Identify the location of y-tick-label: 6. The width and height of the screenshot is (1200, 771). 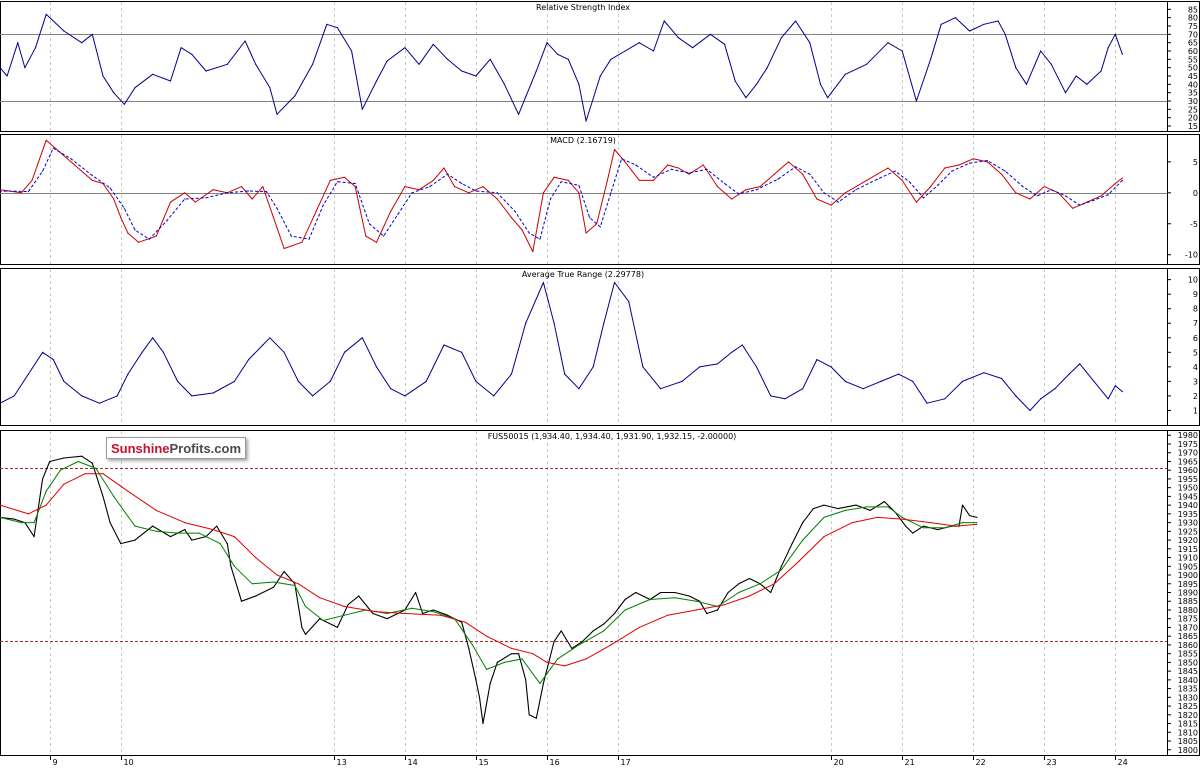
(1195, 338).